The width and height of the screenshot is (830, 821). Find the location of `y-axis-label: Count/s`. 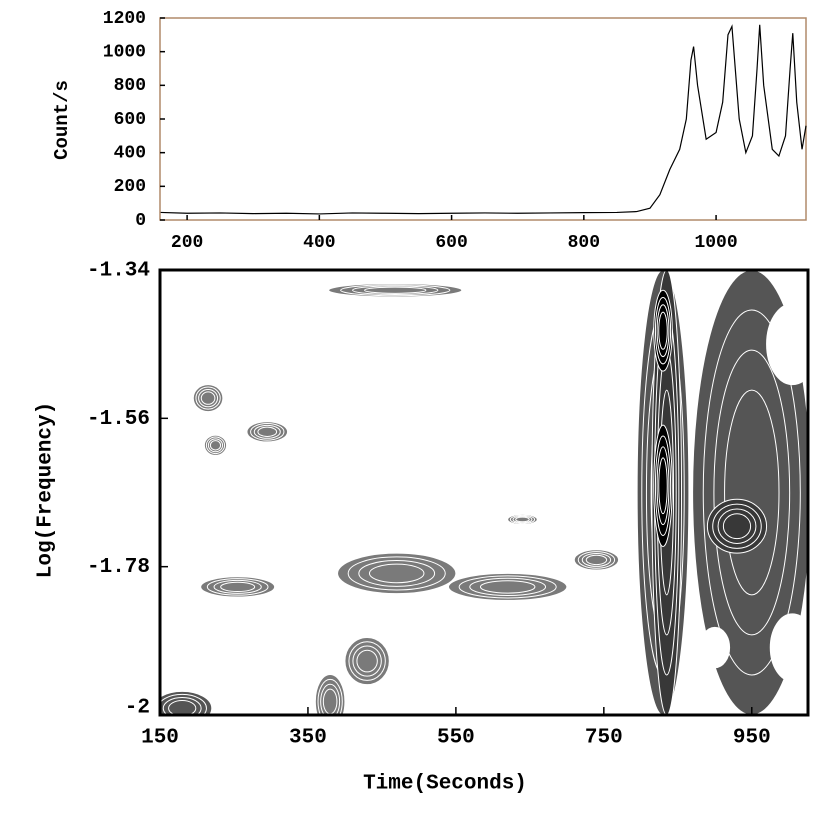

y-axis-label: Count/s is located at coordinates (62, 120).